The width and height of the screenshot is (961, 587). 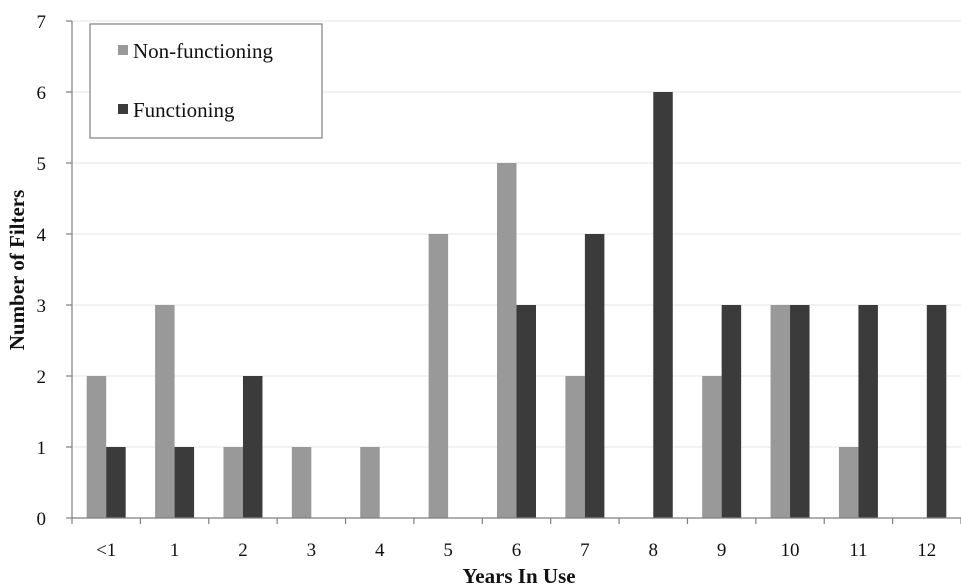 What do you see at coordinates (184, 110) in the screenshot?
I see `legend-label-functioning: Functioning` at bounding box center [184, 110].